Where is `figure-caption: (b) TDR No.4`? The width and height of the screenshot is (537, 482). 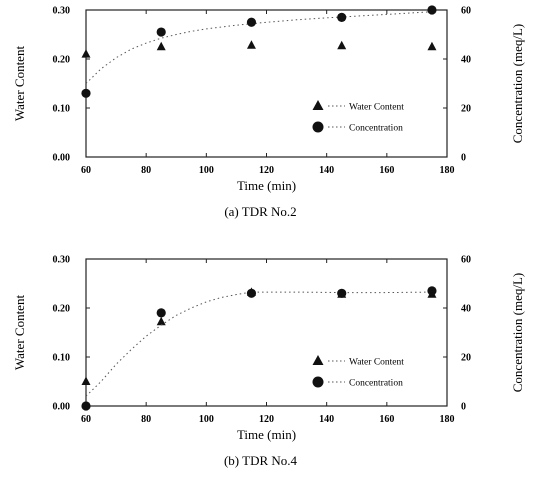 figure-caption: (b) TDR No.4 is located at coordinates (261, 460).